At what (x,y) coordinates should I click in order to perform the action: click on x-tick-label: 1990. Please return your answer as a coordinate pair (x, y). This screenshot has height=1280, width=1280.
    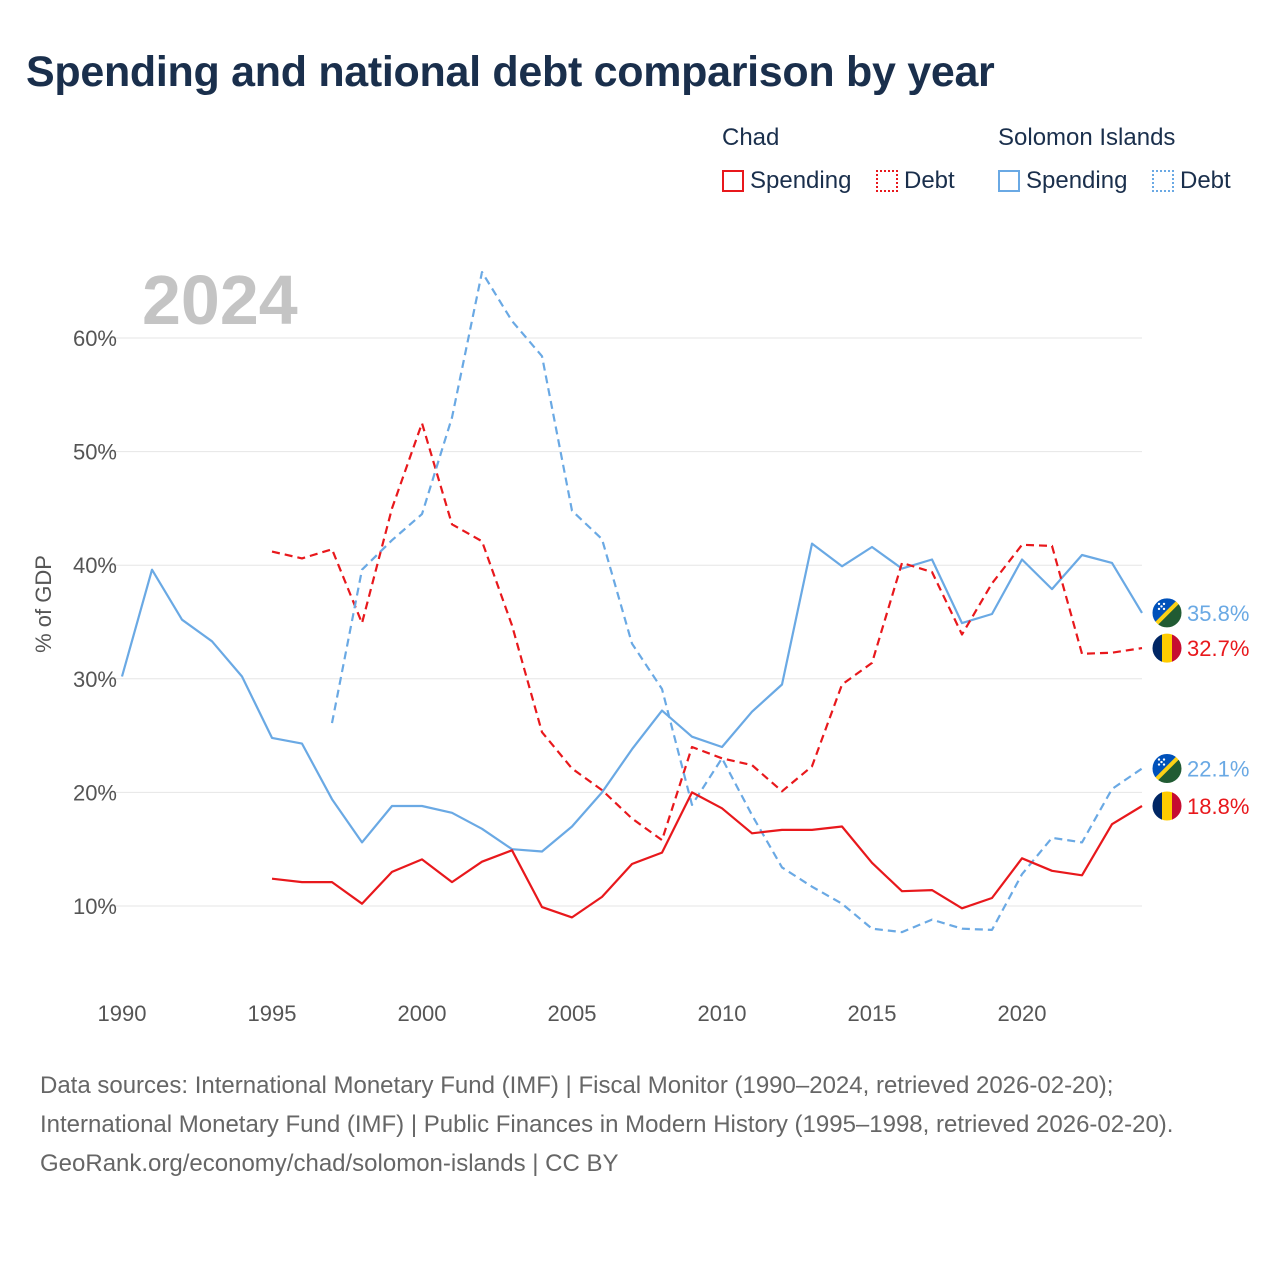
    Looking at the image, I should click on (122, 1013).